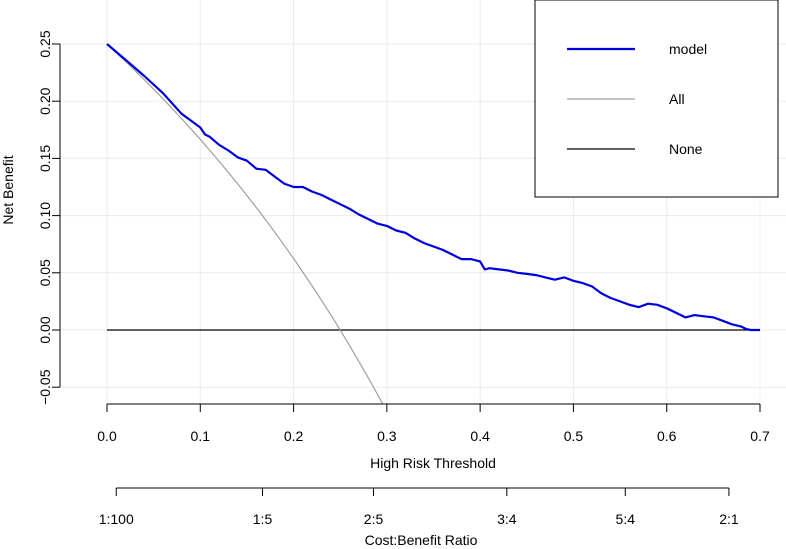  What do you see at coordinates (8, 189) in the screenshot?
I see `y-axis-title: Net Benefit` at bounding box center [8, 189].